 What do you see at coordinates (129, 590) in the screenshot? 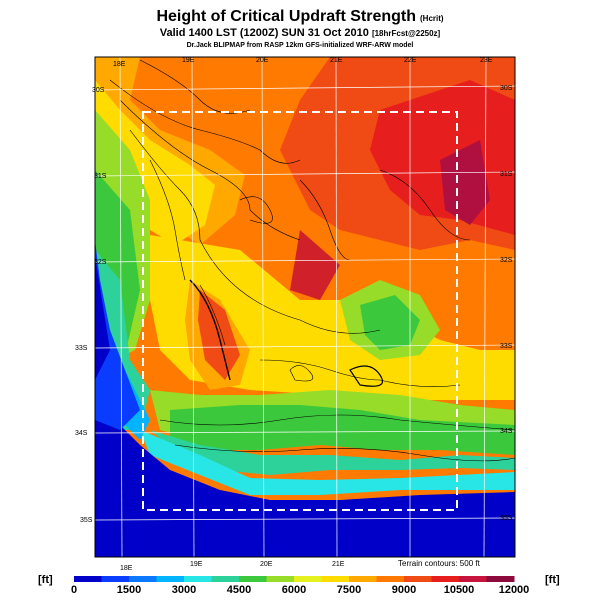
I see `colorbar-tick-label: 1500` at bounding box center [129, 590].